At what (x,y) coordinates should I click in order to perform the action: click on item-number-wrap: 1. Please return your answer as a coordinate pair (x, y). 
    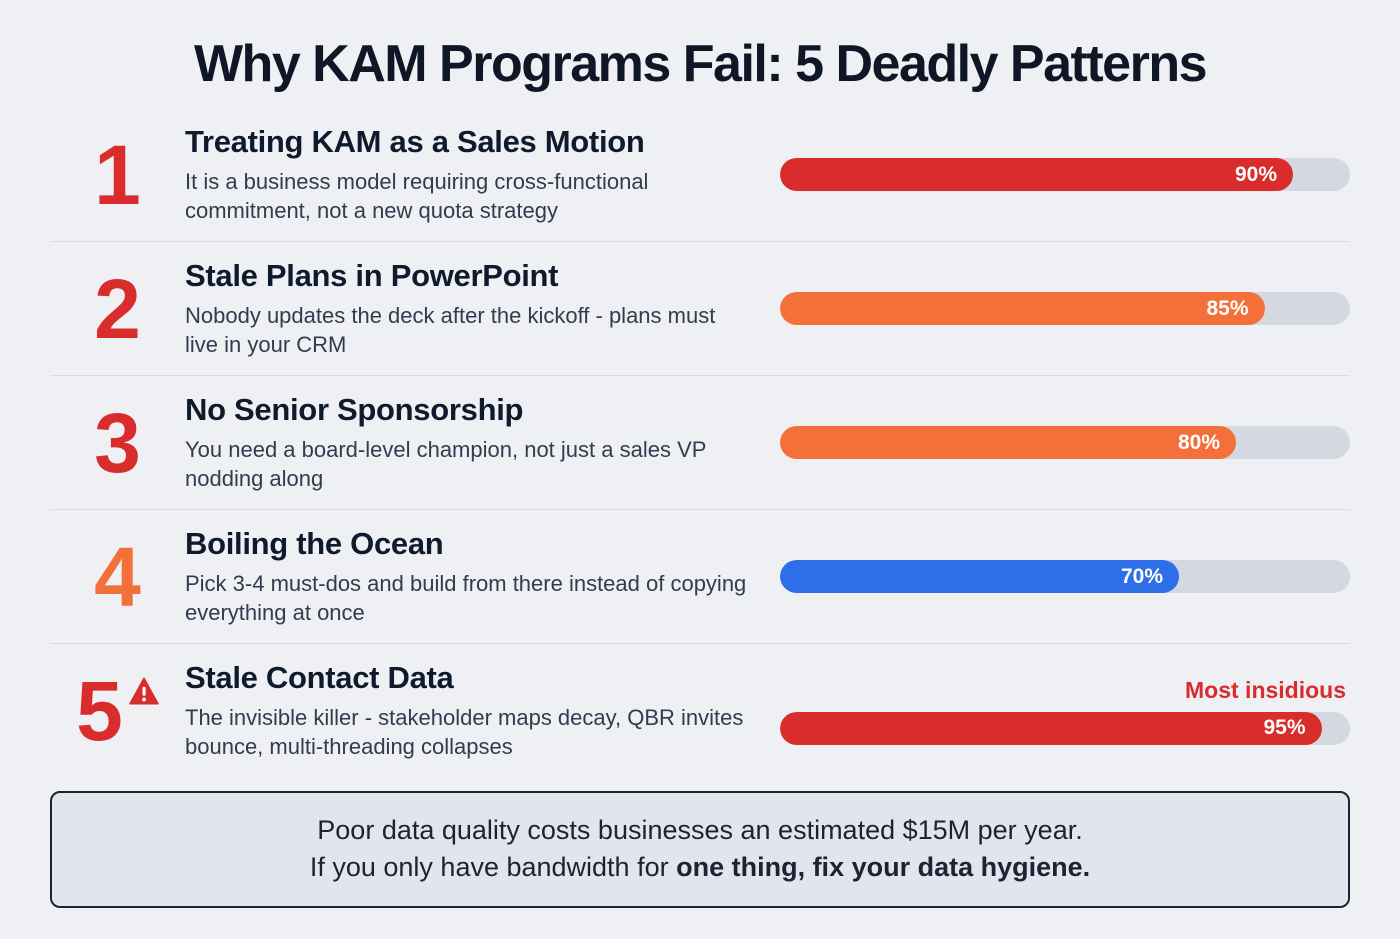
    Looking at the image, I should click on (117, 175).